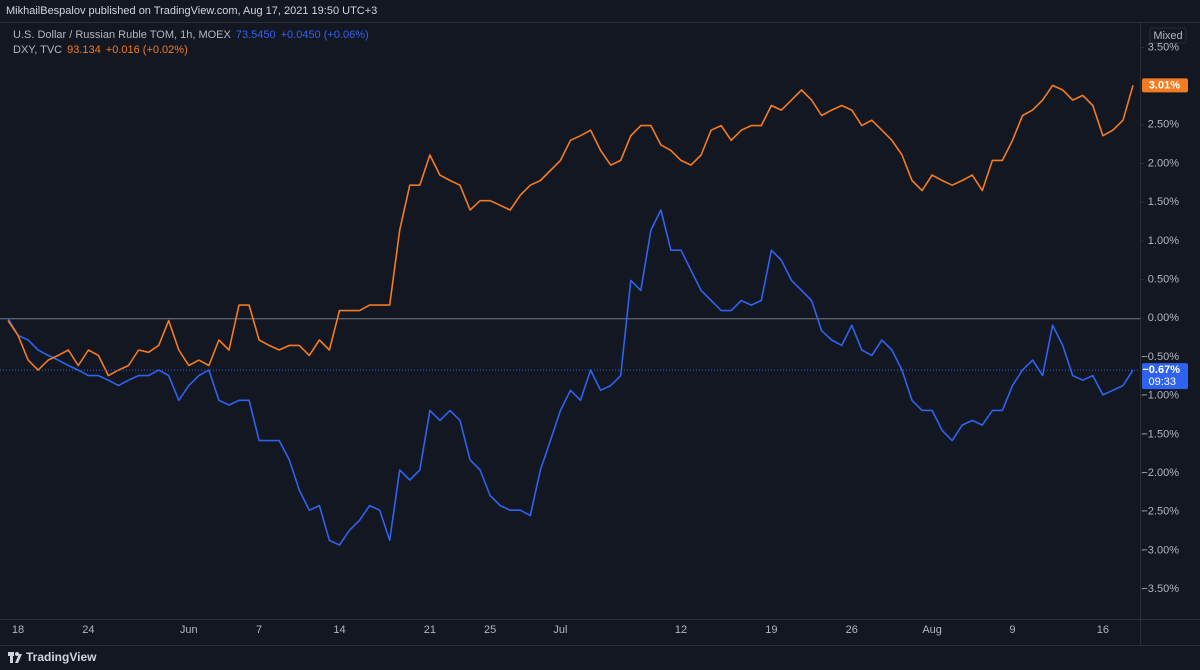  I want to click on x-tick-label: 16, so click(1103, 630).